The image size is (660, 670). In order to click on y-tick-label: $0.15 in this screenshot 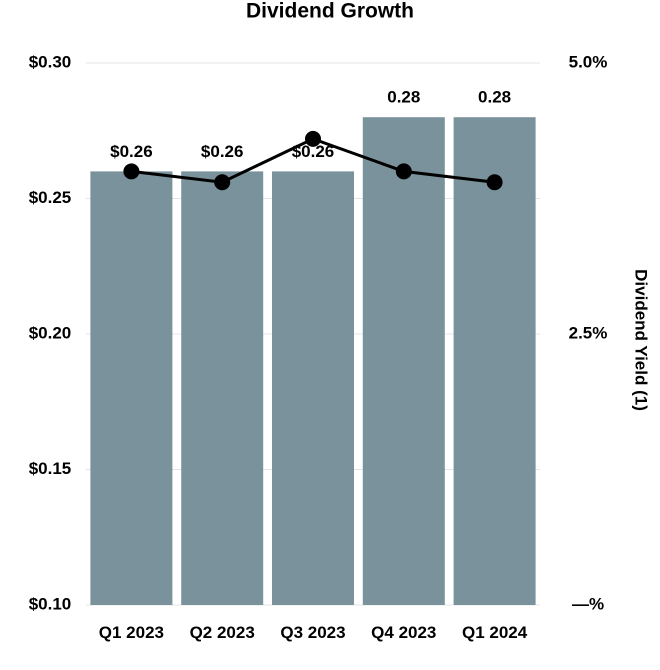, I will do `click(50, 468)`.